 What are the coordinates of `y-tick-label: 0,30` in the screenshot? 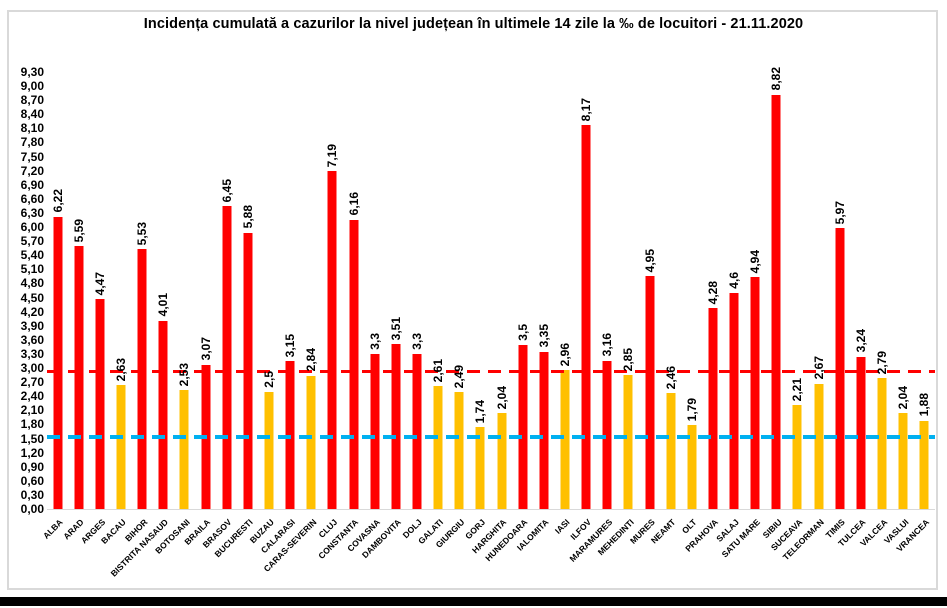 It's located at (32, 494).